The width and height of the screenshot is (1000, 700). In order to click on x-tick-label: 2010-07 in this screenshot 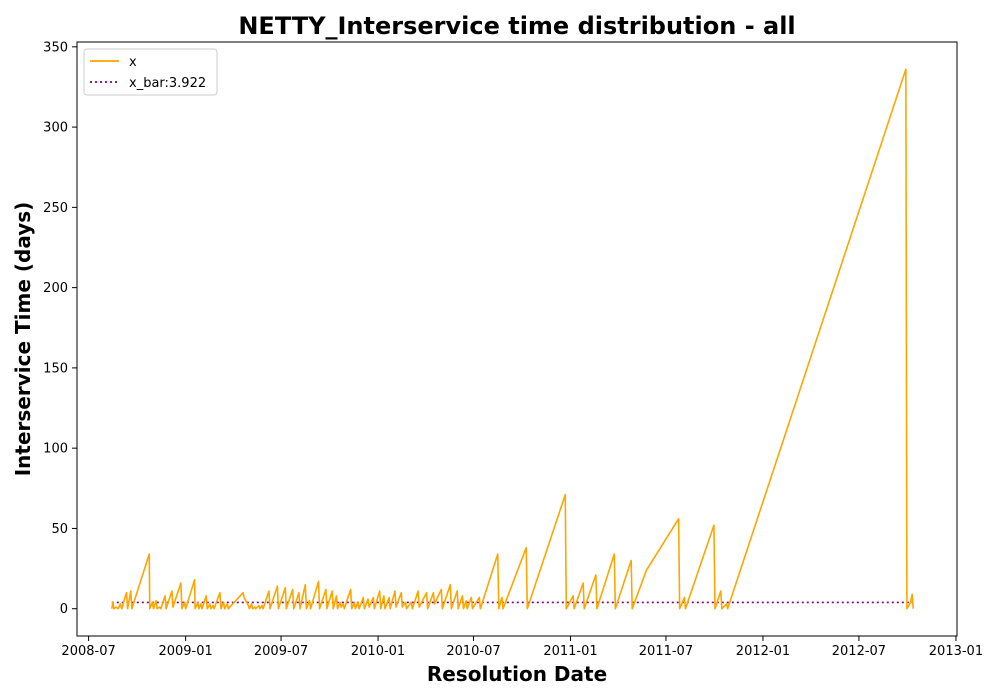, I will do `click(473, 651)`.